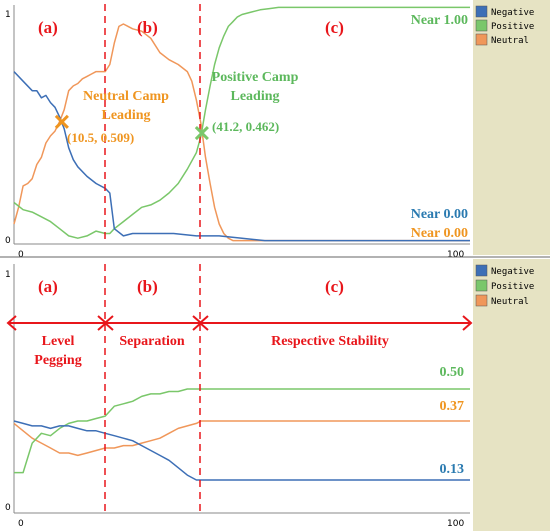 This screenshot has height=531, width=550. I want to click on bottom-series-positive, so click(242, 431).